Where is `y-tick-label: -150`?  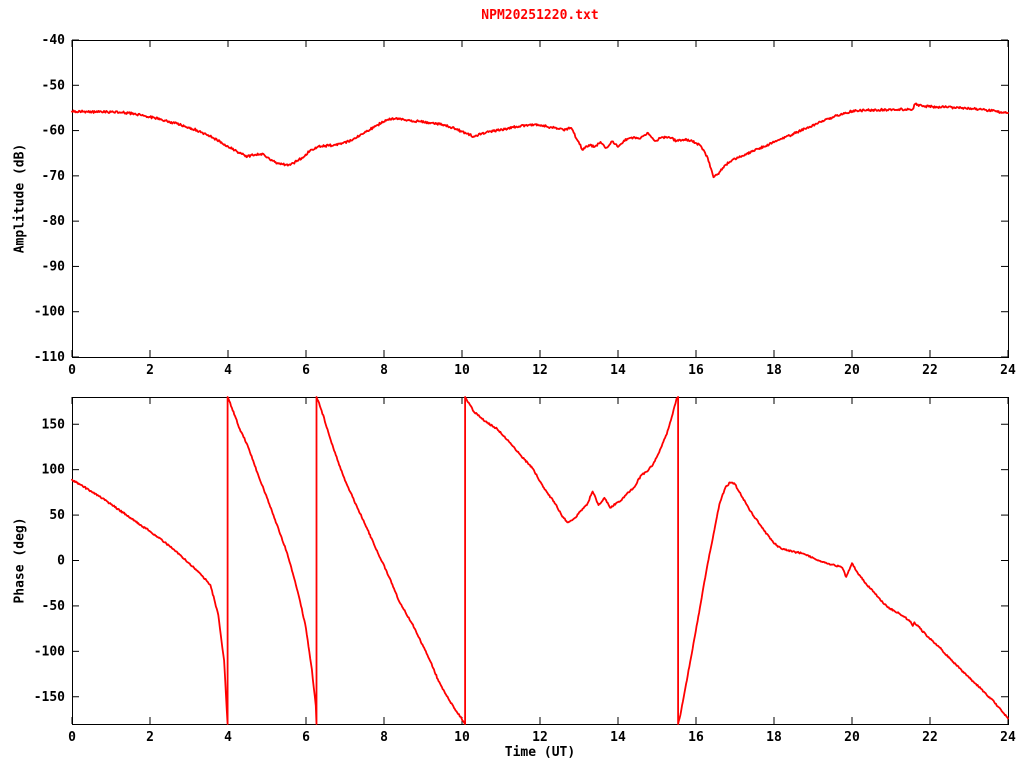 y-tick-label: -150 is located at coordinates (49, 697).